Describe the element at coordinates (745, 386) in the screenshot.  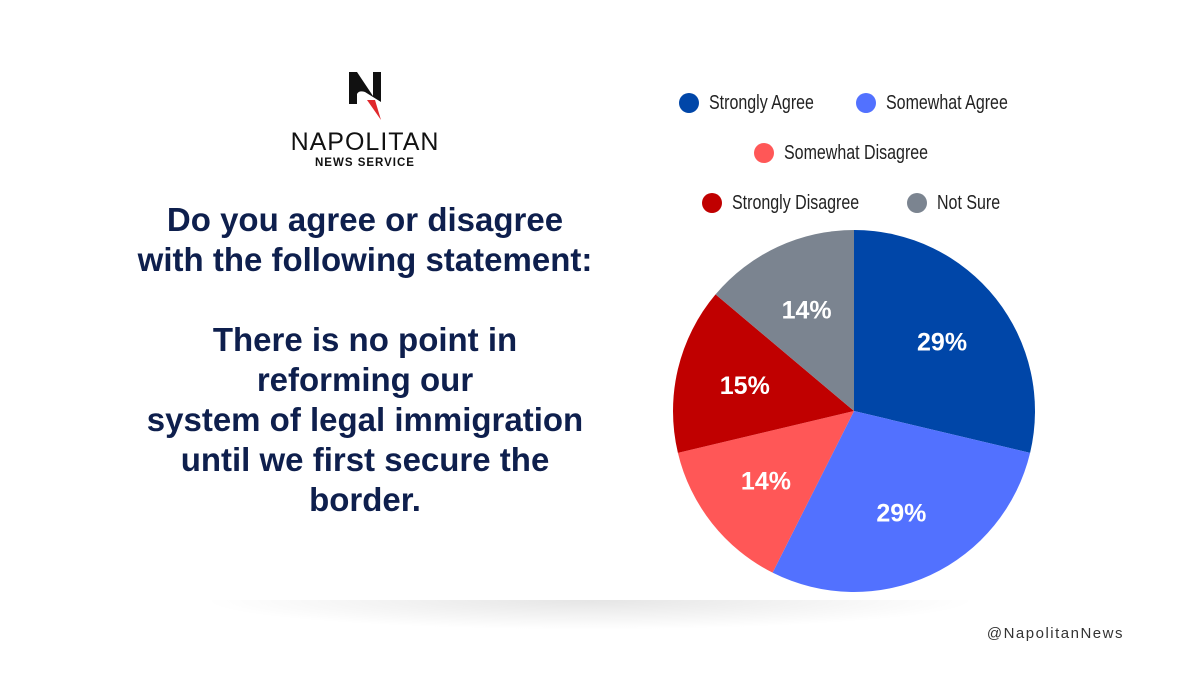
I see `data-label-strongly-disagree: 15%` at that location.